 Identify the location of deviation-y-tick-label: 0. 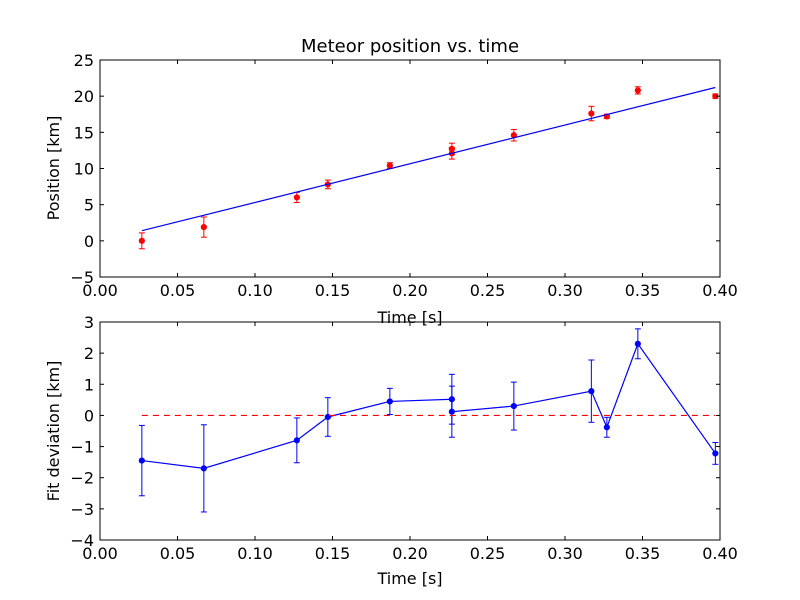
(89, 415).